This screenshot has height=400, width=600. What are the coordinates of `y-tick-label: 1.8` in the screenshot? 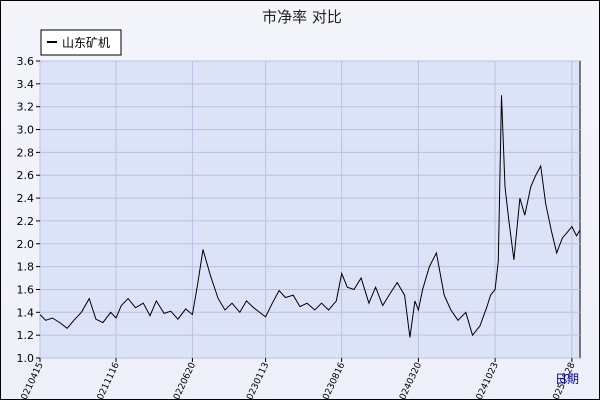 It's located at (26, 267).